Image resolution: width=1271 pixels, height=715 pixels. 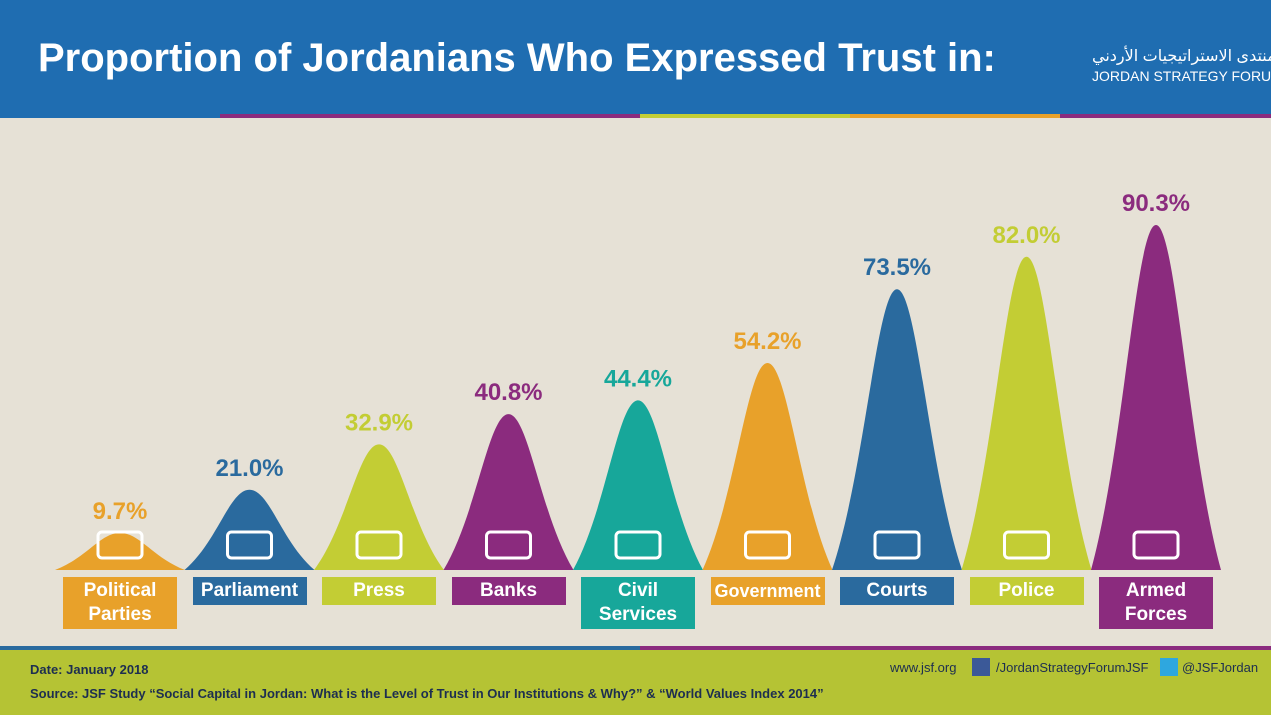 I want to click on twitter: @JSFJordan, so click(x=1220, y=667).